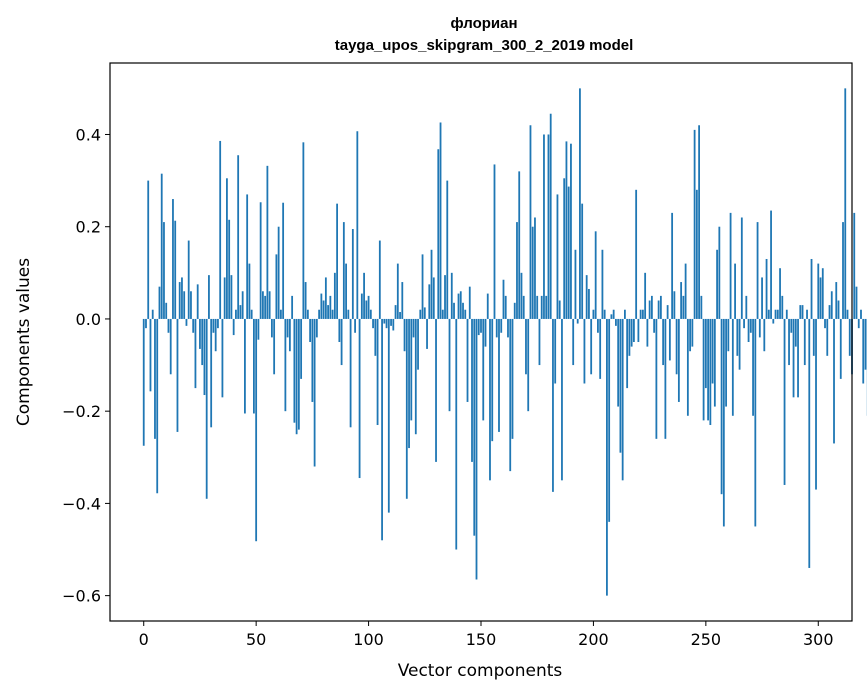 Image resolution: width=867 pixels, height=696 pixels. What do you see at coordinates (593, 639) in the screenshot?
I see `x-tick-label: 200` at bounding box center [593, 639].